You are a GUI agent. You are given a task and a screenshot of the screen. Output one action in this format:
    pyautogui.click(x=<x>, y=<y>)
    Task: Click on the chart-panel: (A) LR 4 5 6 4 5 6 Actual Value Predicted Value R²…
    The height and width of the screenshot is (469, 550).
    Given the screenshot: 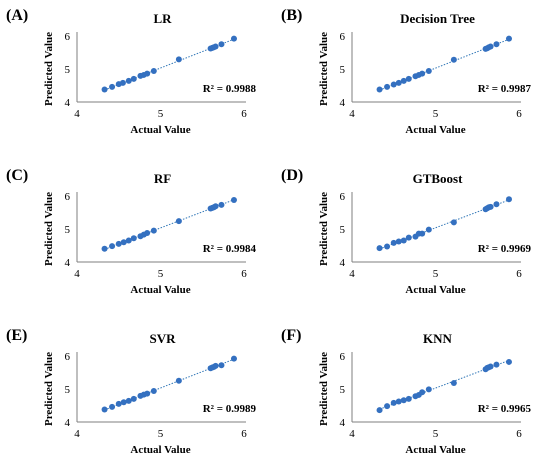 What is the action you would take?
    pyautogui.click(x=131, y=71)
    